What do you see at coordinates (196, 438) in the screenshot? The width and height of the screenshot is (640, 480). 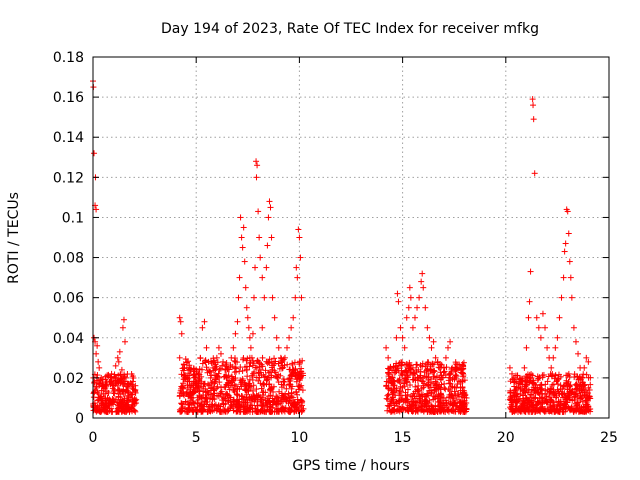 I see `x-tick-label: 5` at bounding box center [196, 438].